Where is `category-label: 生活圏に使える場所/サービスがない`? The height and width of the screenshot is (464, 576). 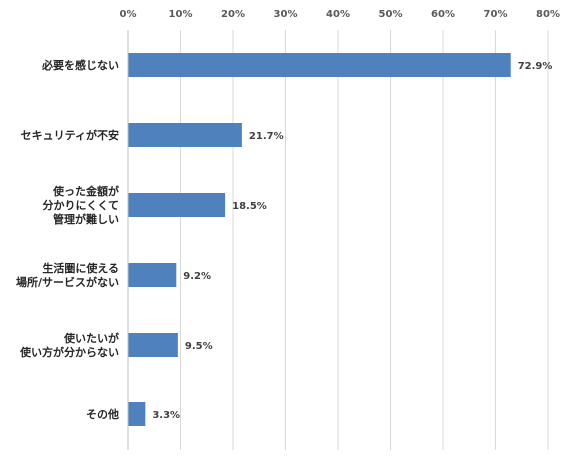 category-label: 生活圏に使える場所/サービスがない is located at coordinates (67, 275).